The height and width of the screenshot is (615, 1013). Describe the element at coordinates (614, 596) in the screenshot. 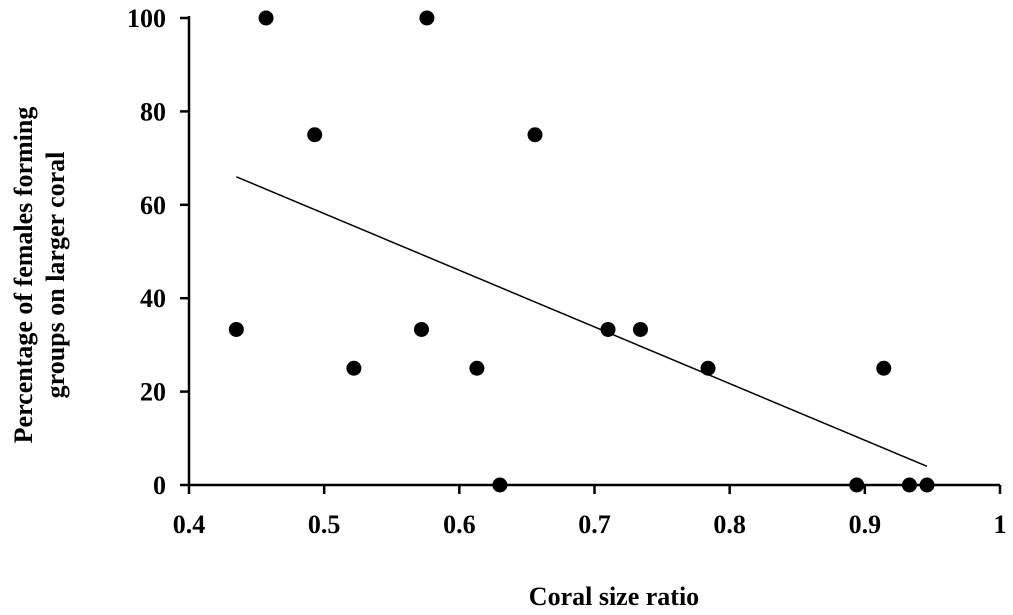

I see `x-axis-title: Coral size ratio` at that location.